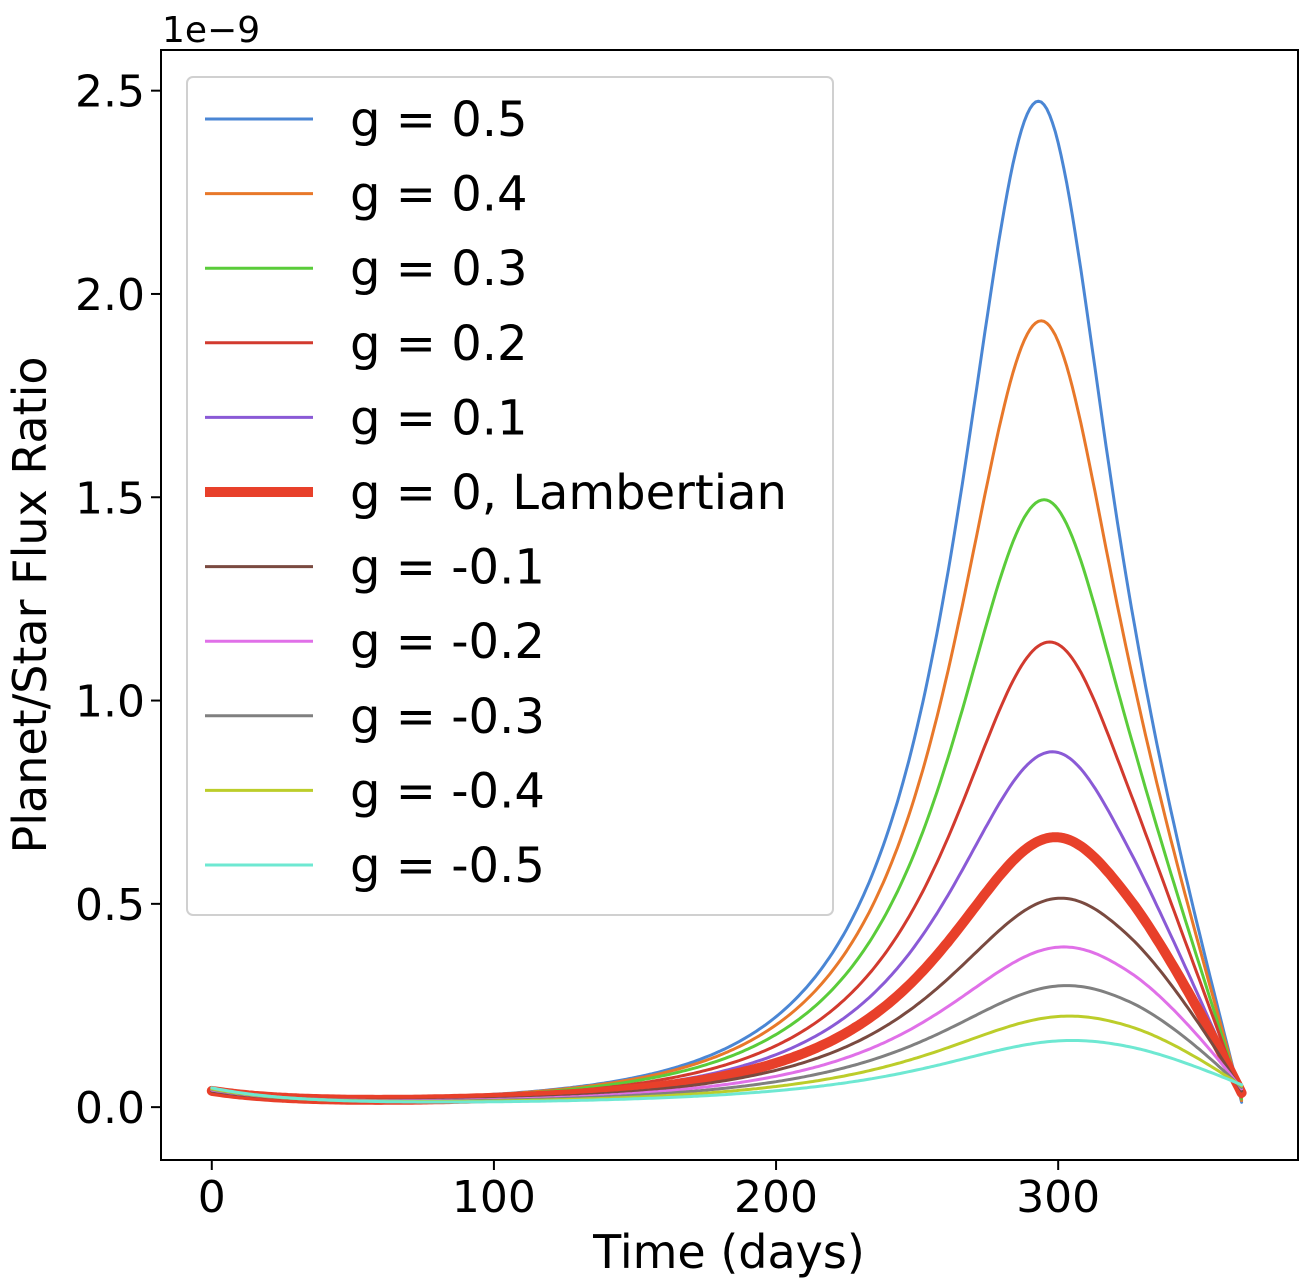 This screenshot has height=1286, width=1316. I want to click on legend-label: g = 0.4, so click(439, 195).